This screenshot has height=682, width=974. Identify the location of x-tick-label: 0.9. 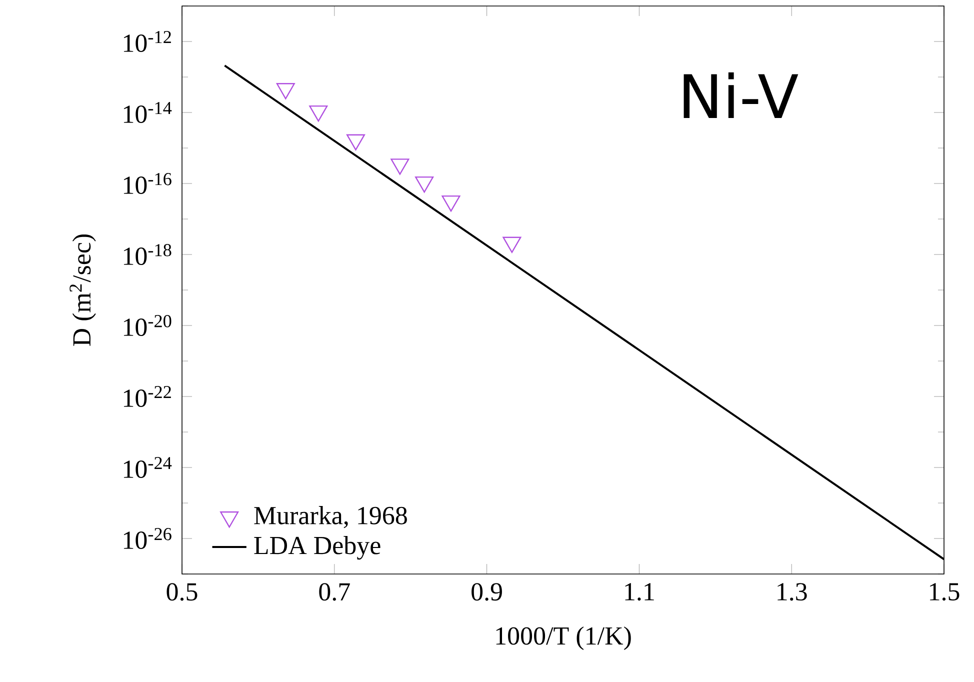
(487, 592).